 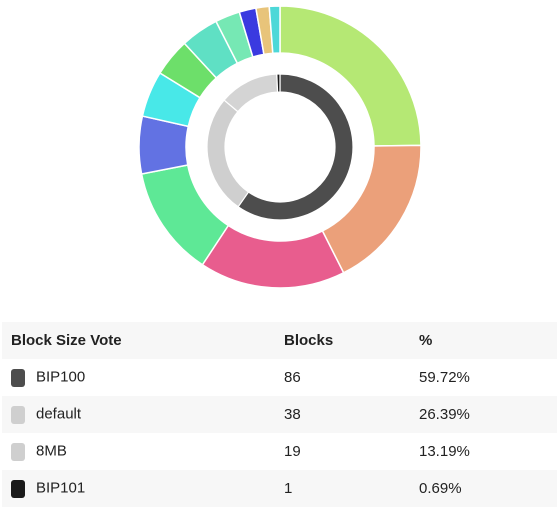 What do you see at coordinates (51, 452) in the screenshot?
I see `row-label: 8MB` at bounding box center [51, 452].